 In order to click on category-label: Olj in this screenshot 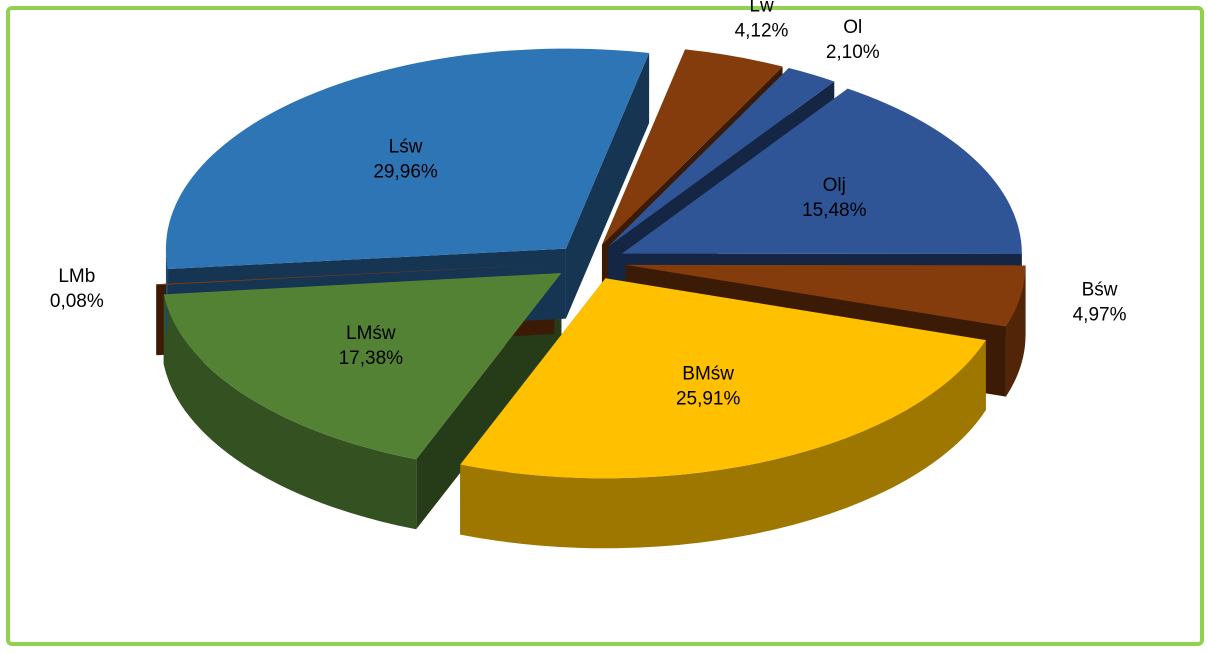, I will do `click(834, 185)`.